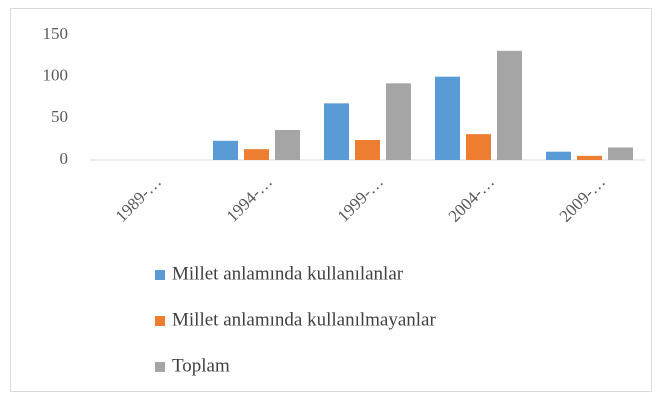 This screenshot has width=663, height=401. What do you see at coordinates (59, 116) in the screenshot?
I see `y-tick-label: 50` at bounding box center [59, 116].